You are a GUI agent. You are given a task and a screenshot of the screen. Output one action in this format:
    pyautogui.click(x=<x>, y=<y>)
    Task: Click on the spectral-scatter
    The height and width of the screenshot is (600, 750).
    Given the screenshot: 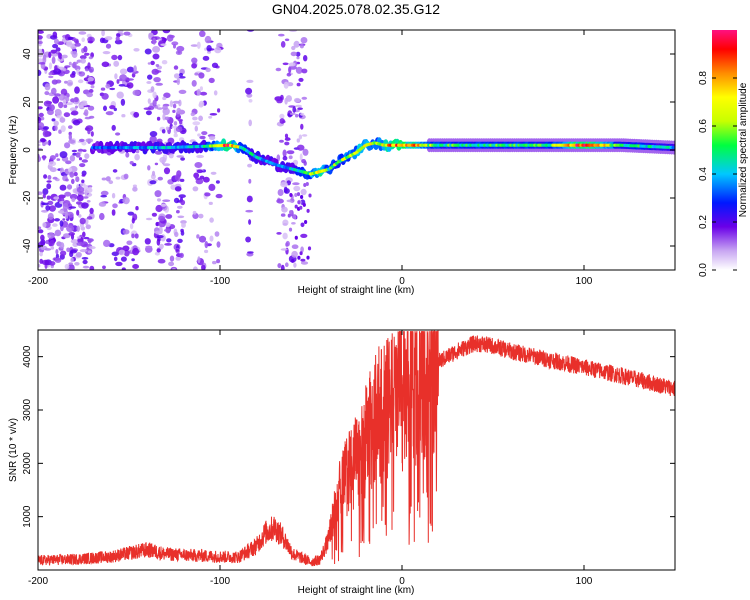 What is the action you would take?
    pyautogui.click(x=173, y=150)
    